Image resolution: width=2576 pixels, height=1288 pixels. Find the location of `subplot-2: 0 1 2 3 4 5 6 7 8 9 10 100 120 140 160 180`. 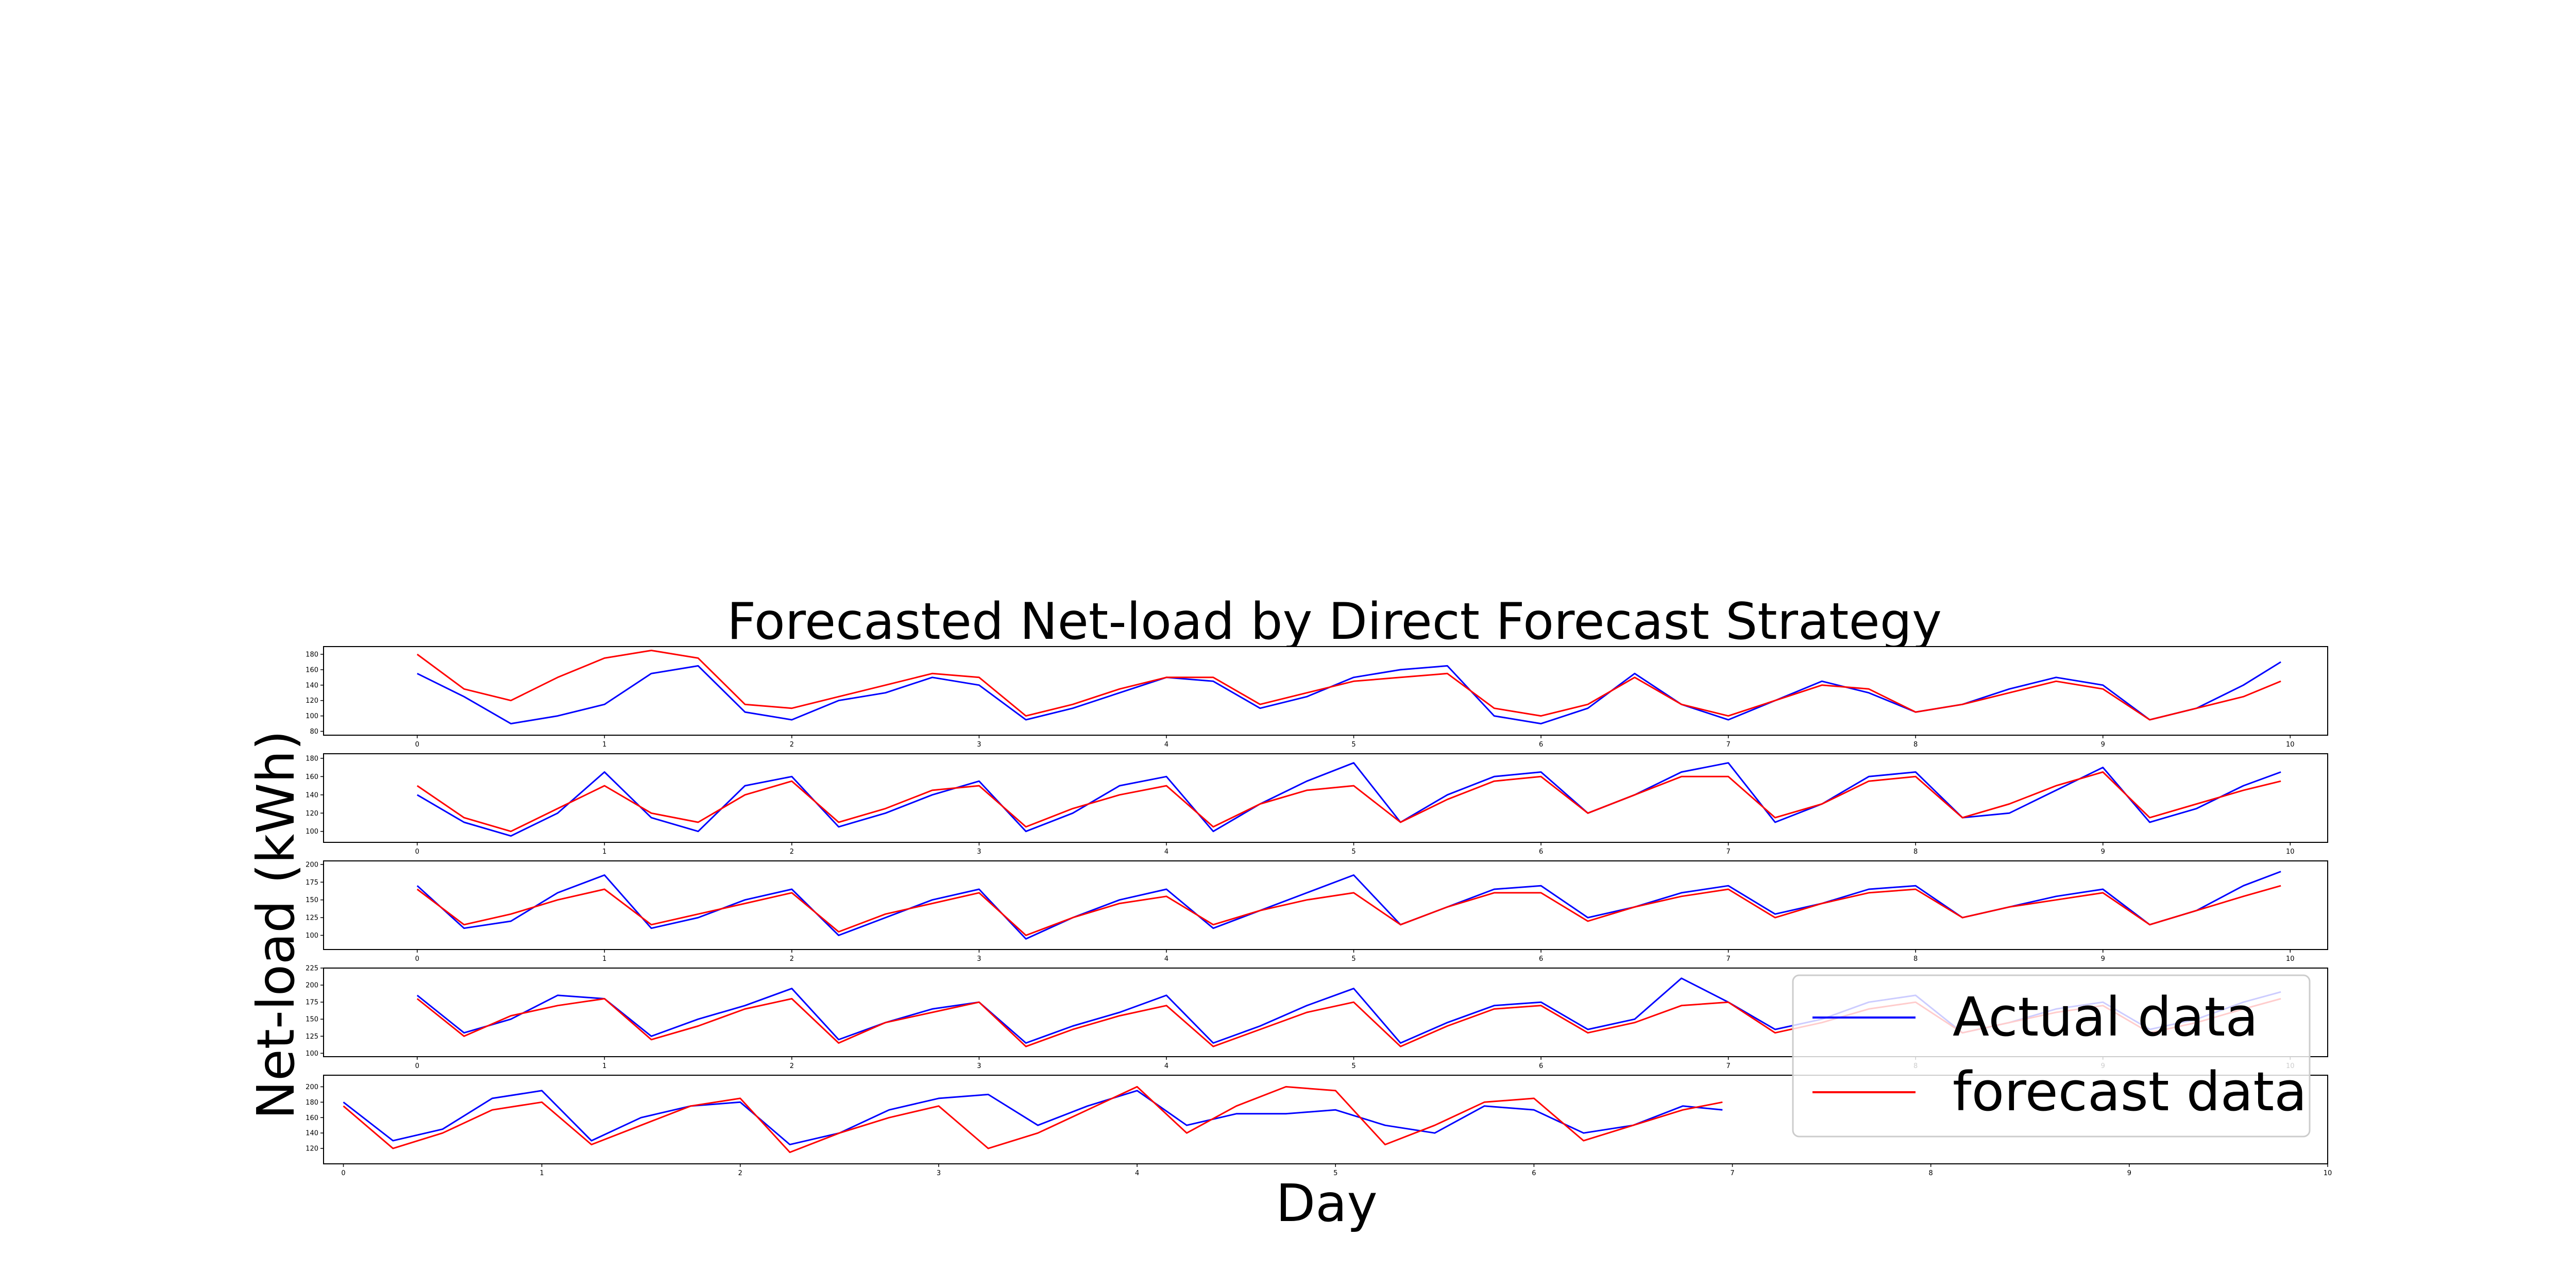

subplot-2: 0 1 2 3 4 5 6 7 8 9 10 100 120 140 160 180 is located at coordinates (1317, 804).